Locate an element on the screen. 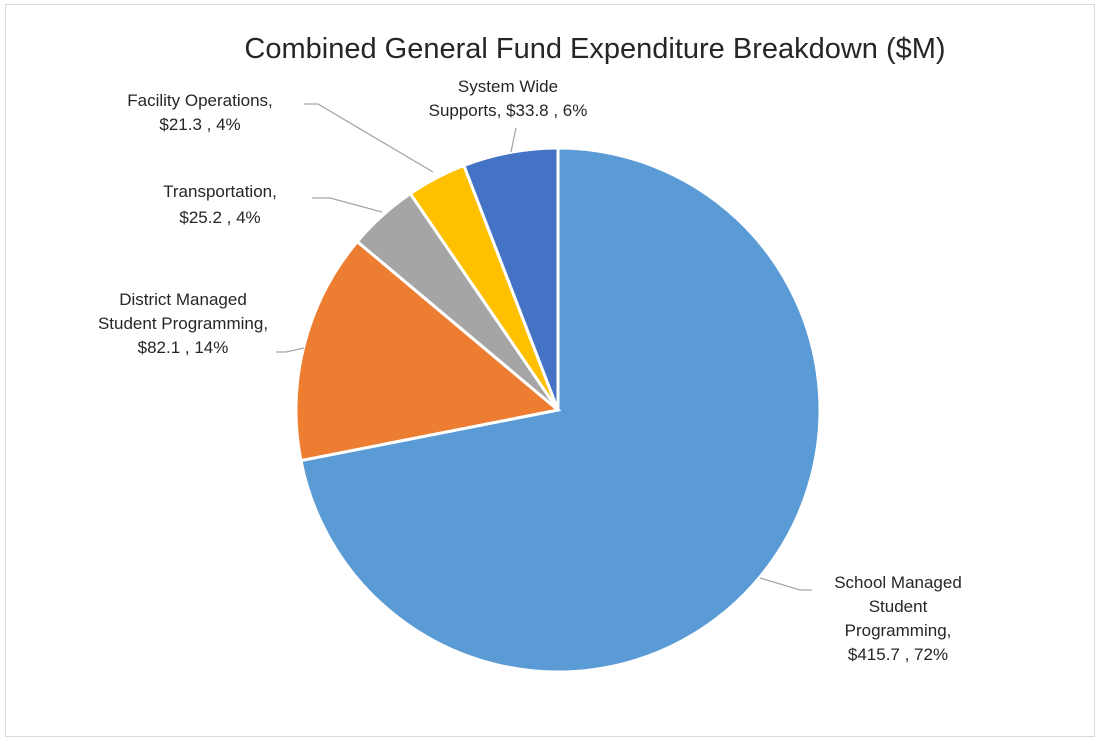  data-label-line: Student Programming, is located at coordinates (183, 323).